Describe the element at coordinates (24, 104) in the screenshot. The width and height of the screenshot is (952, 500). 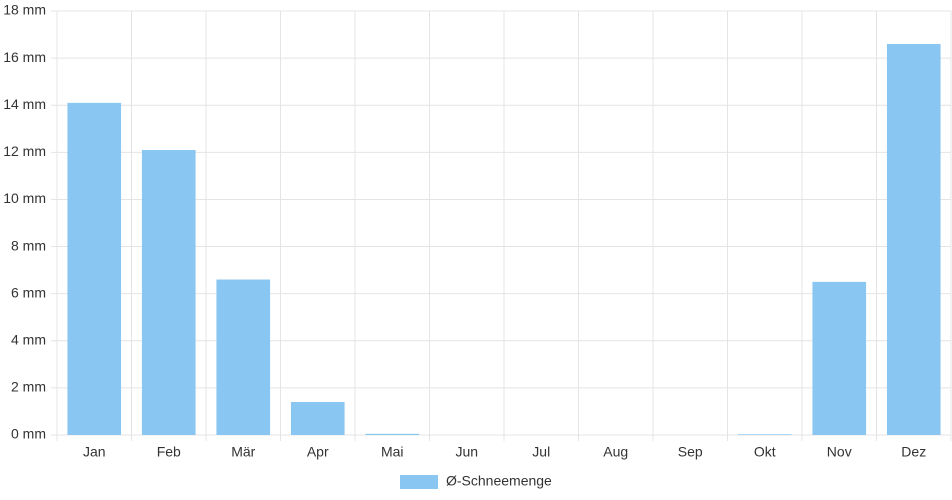
I see `y-tick-label: 14 mm` at that location.